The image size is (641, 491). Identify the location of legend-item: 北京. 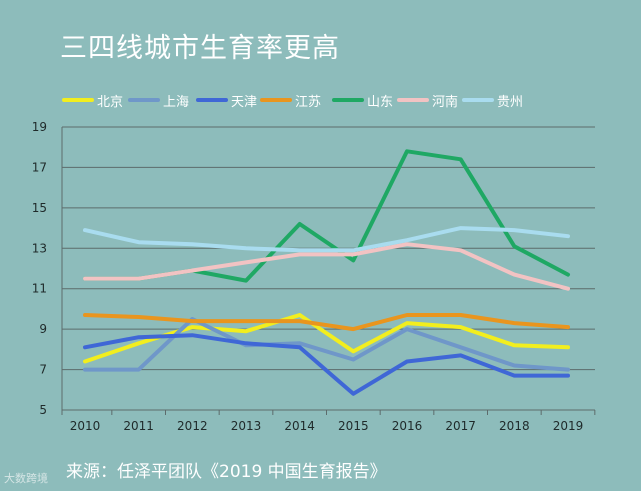
(92, 100).